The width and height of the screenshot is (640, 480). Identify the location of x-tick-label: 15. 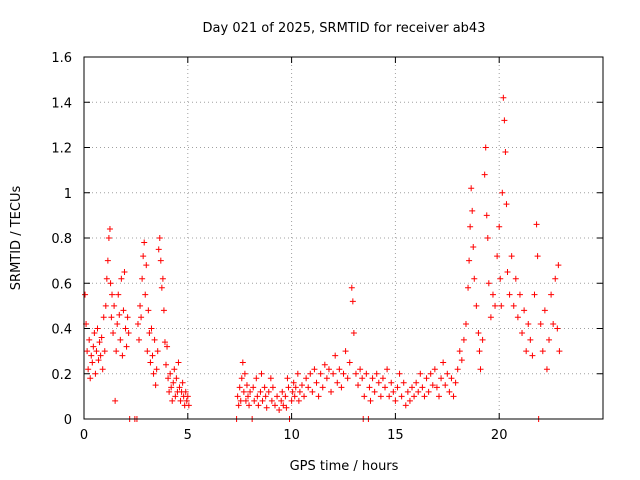
(395, 435).